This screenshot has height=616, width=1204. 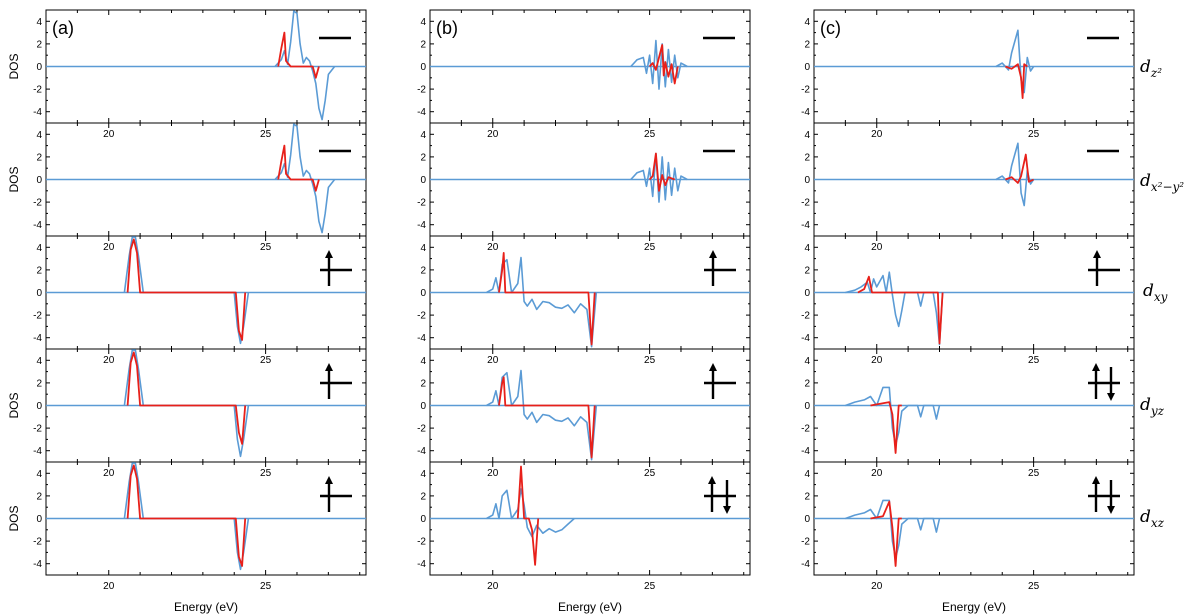 What do you see at coordinates (1151, 68) in the screenshot?
I see `orbital-label: dz²` at bounding box center [1151, 68].